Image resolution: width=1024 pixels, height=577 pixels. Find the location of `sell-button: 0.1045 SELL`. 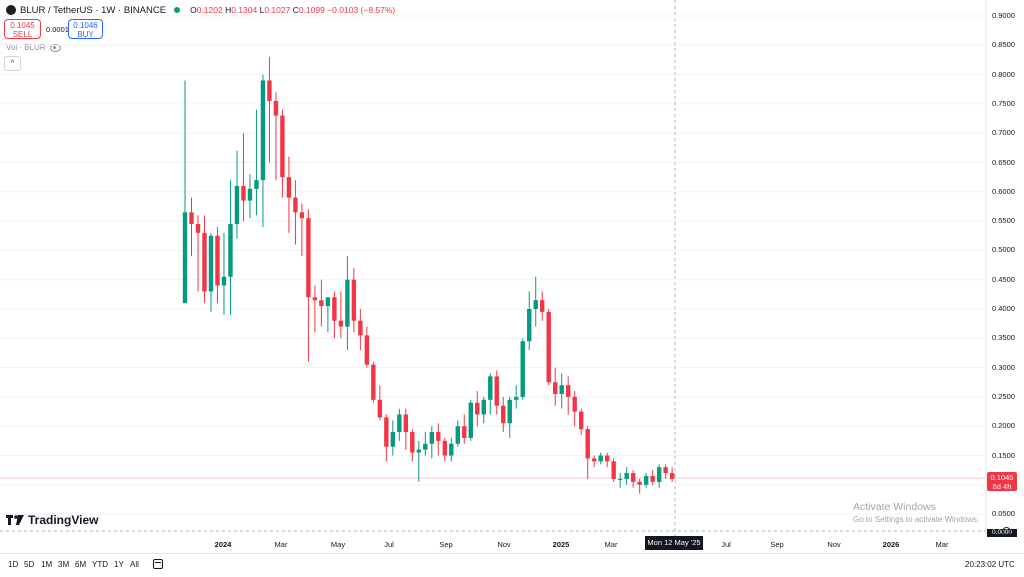

sell-button: 0.1045 SELL is located at coordinates (22, 29).